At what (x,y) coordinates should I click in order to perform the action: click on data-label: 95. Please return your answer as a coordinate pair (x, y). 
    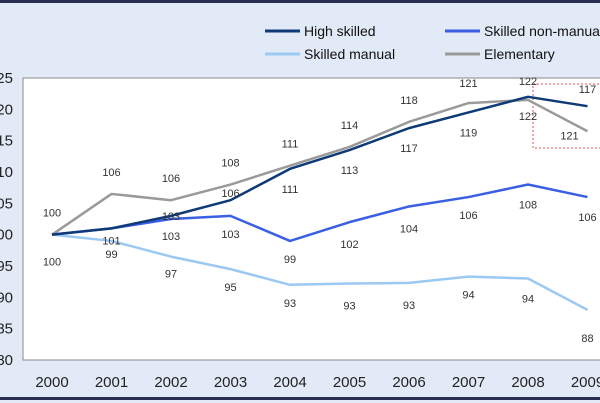
    Looking at the image, I should click on (230, 288).